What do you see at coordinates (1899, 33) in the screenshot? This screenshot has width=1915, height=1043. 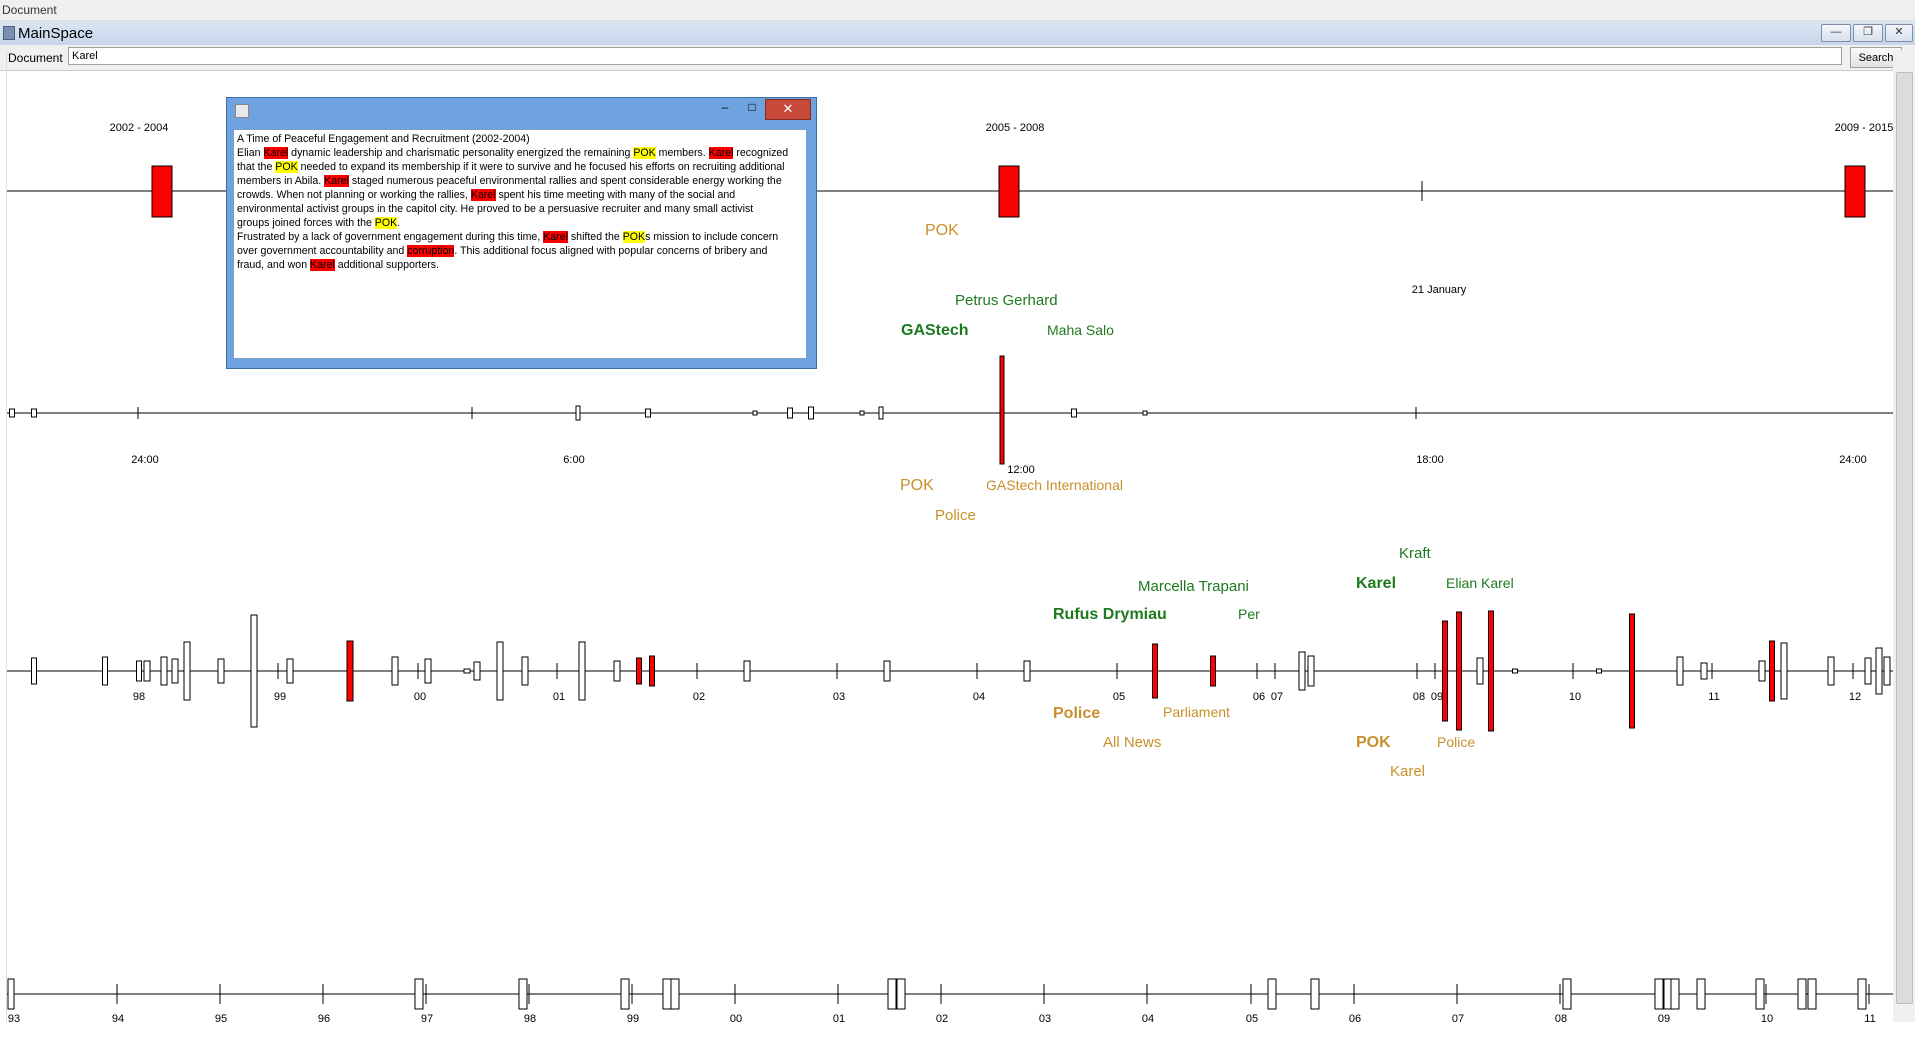 I see `close-button: ✕` at bounding box center [1899, 33].